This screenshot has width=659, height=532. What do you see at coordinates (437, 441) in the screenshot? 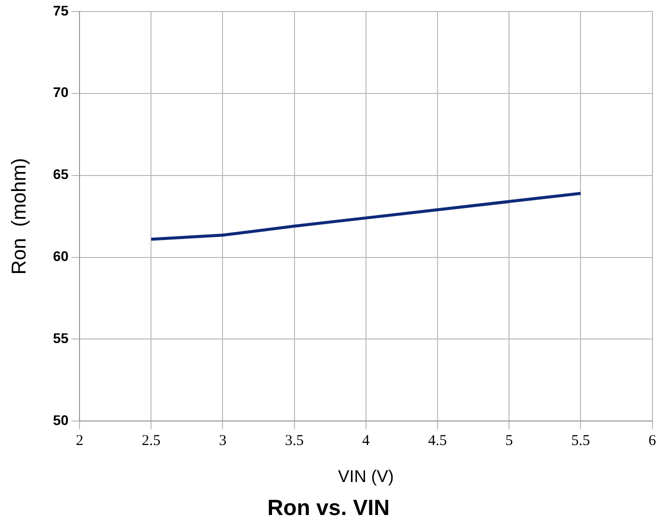
I see `x-tick-label: 4.5` at bounding box center [437, 441].